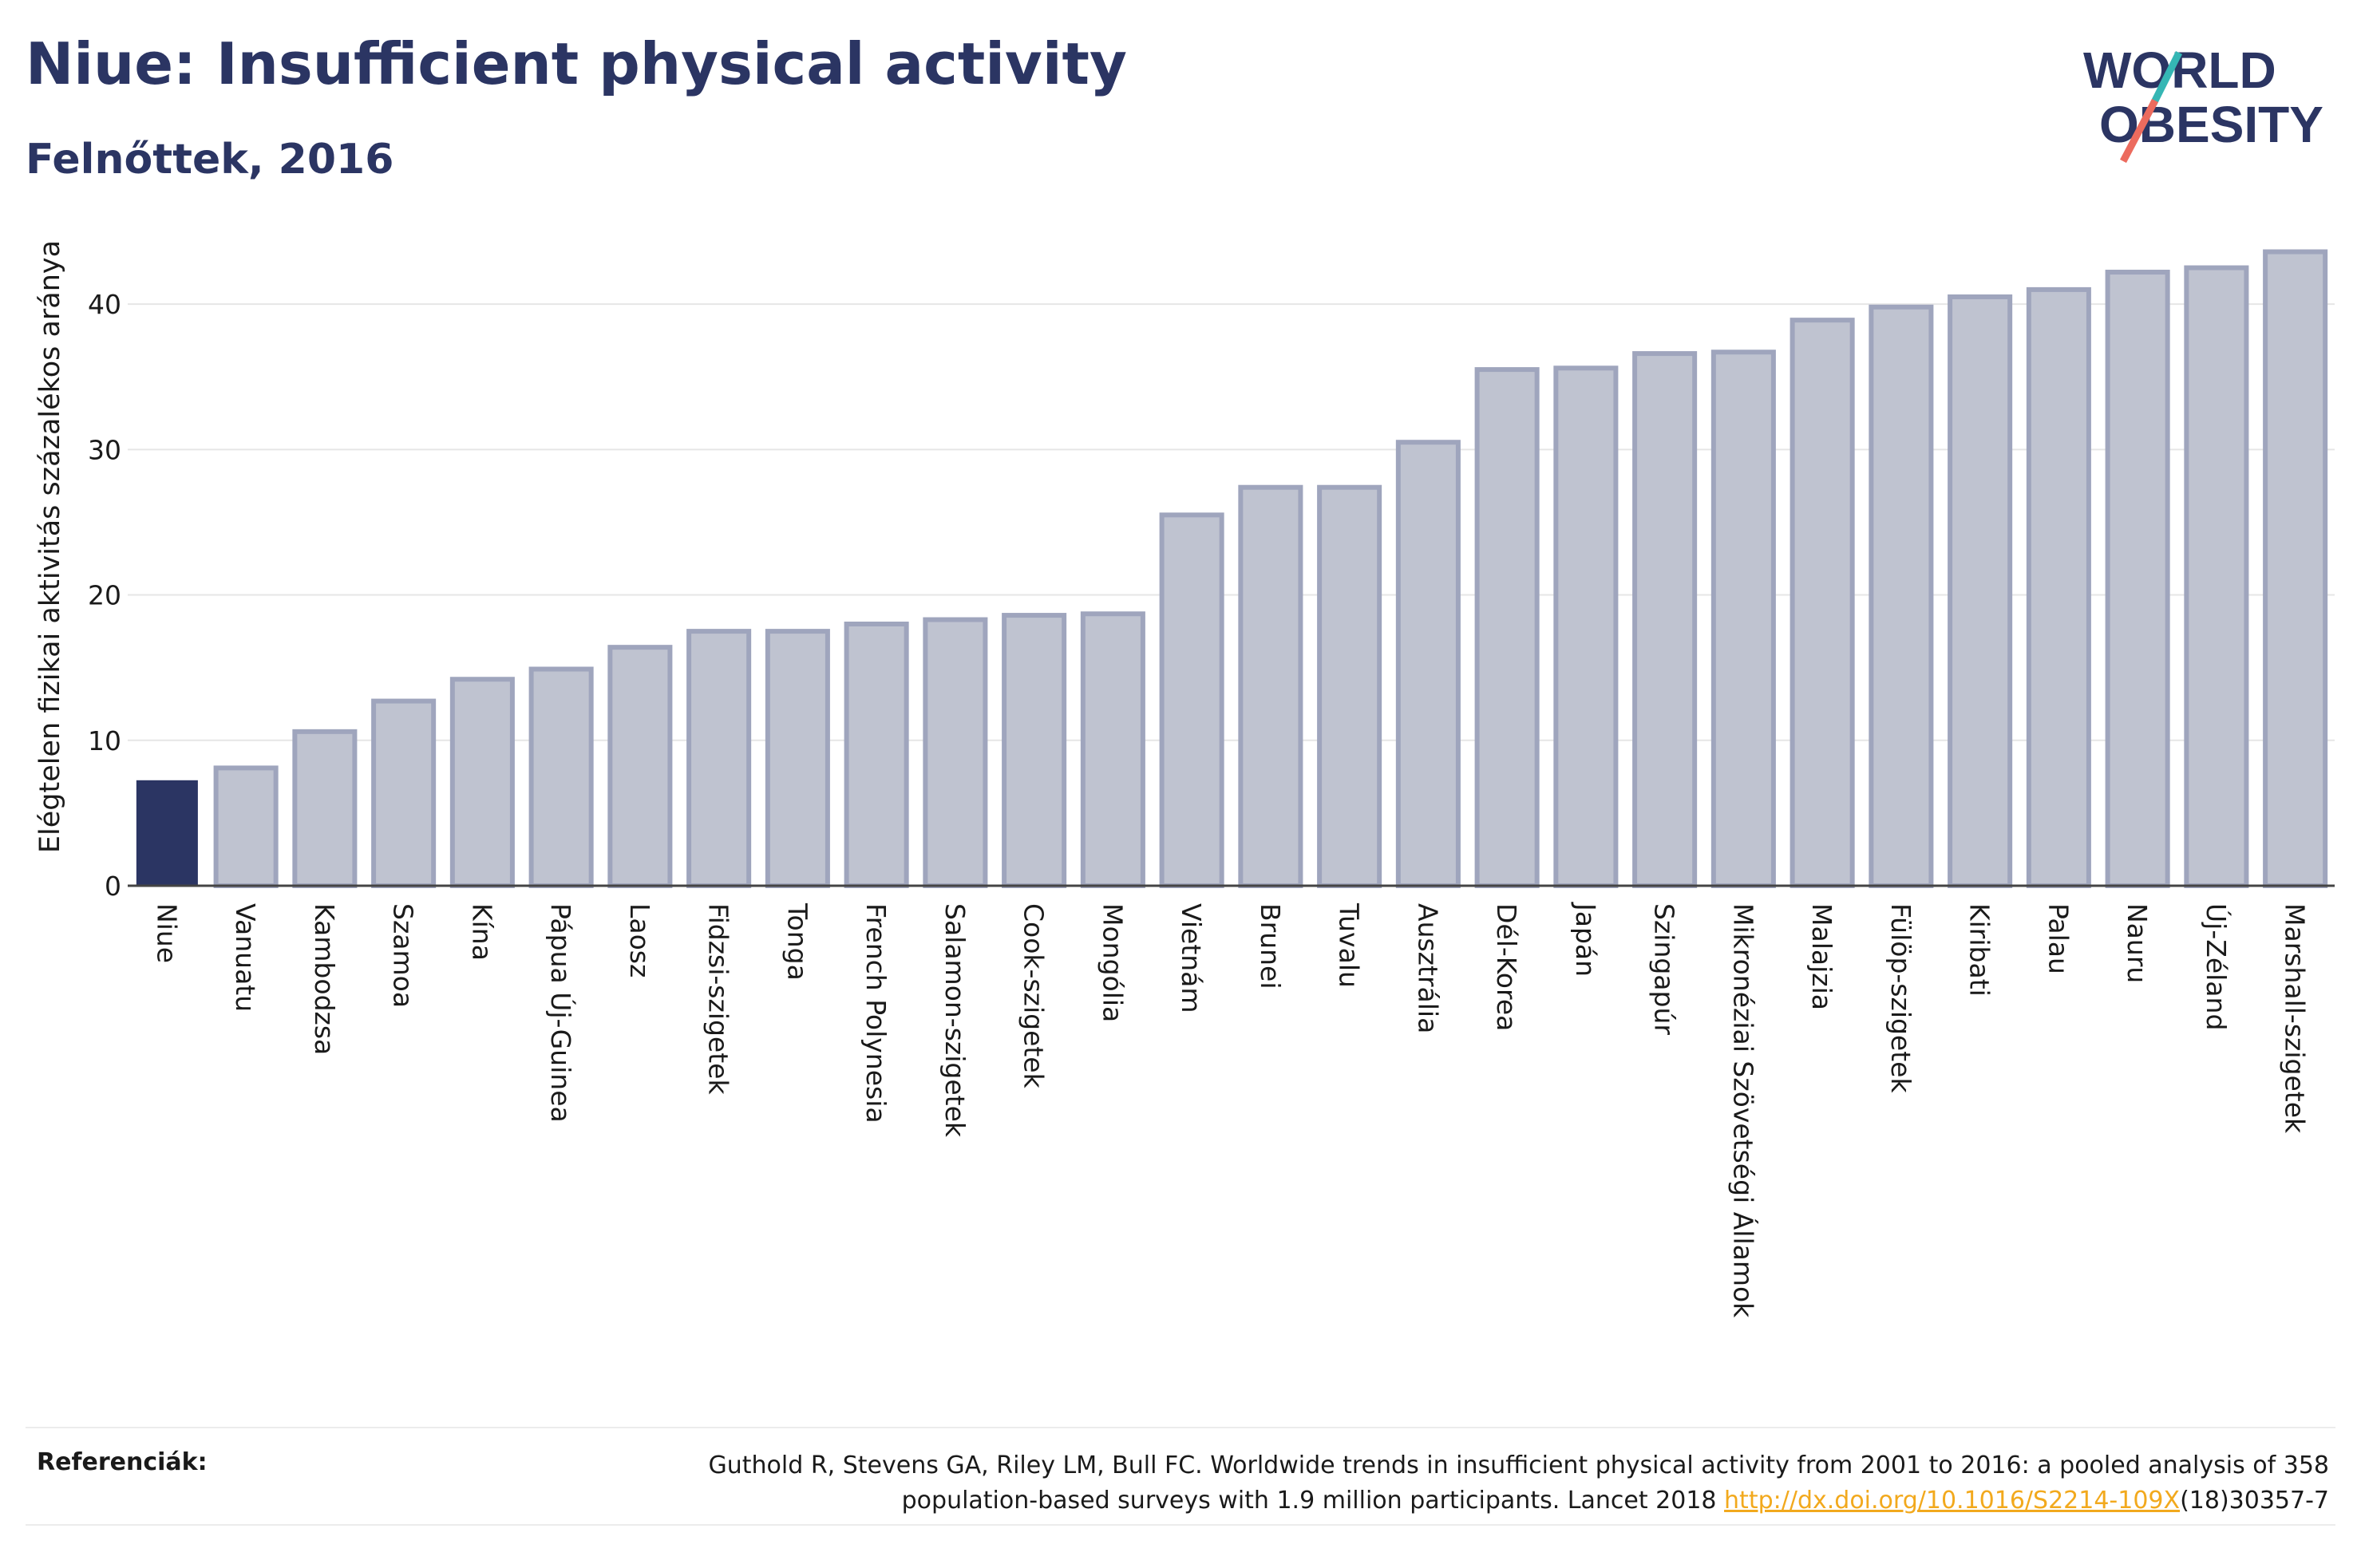 The height and width of the screenshot is (1568, 2361). What do you see at coordinates (122, 1462) in the screenshot?
I see `references-label: Referenciák:` at bounding box center [122, 1462].